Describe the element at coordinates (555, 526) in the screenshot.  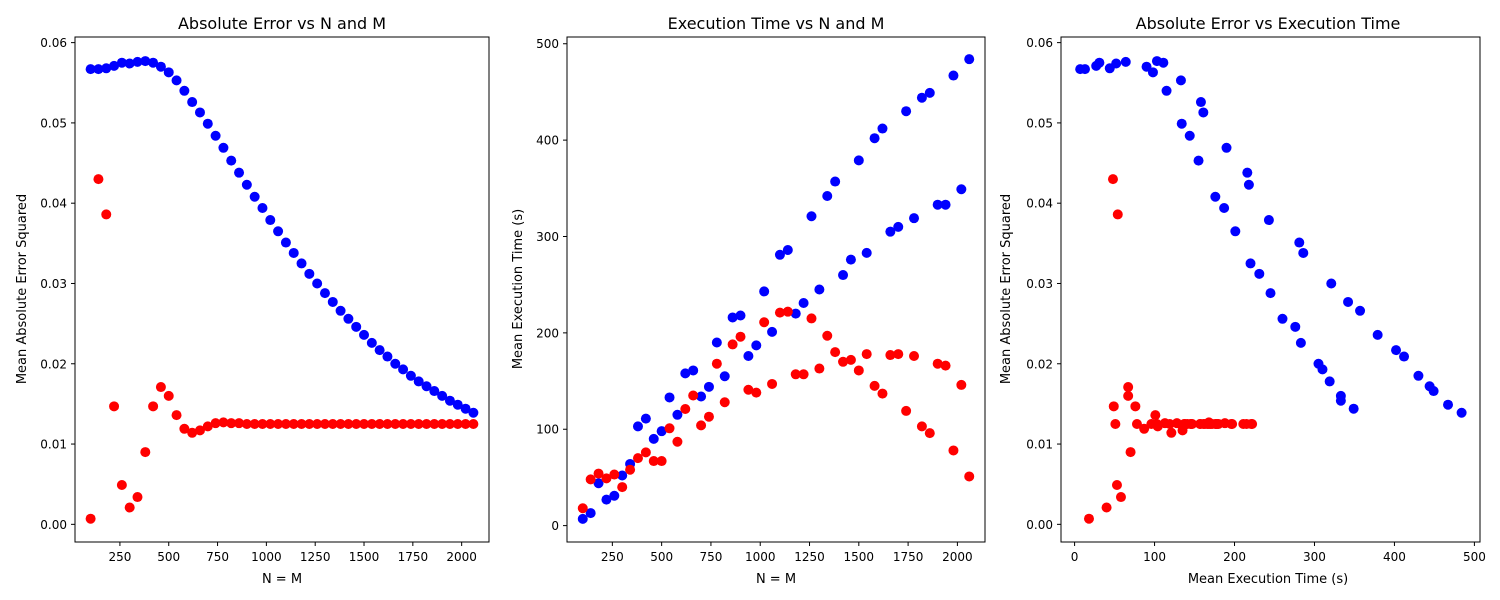
I see `y-tick-label: 0` at that location.